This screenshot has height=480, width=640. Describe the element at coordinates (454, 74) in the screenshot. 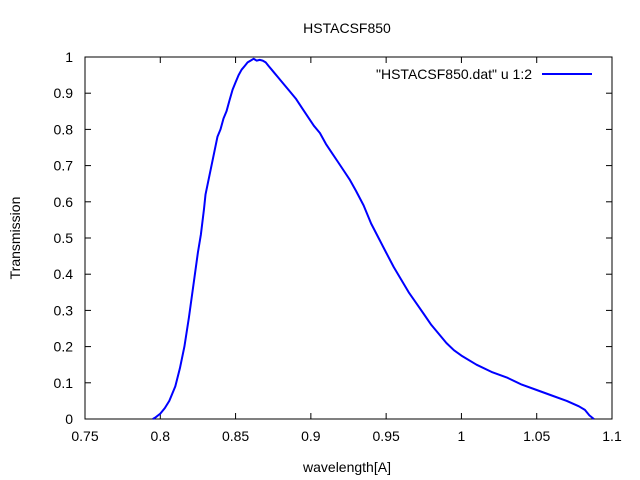

I see `legend-label: "HSTACSF850.dat" u 1:2` at that location.